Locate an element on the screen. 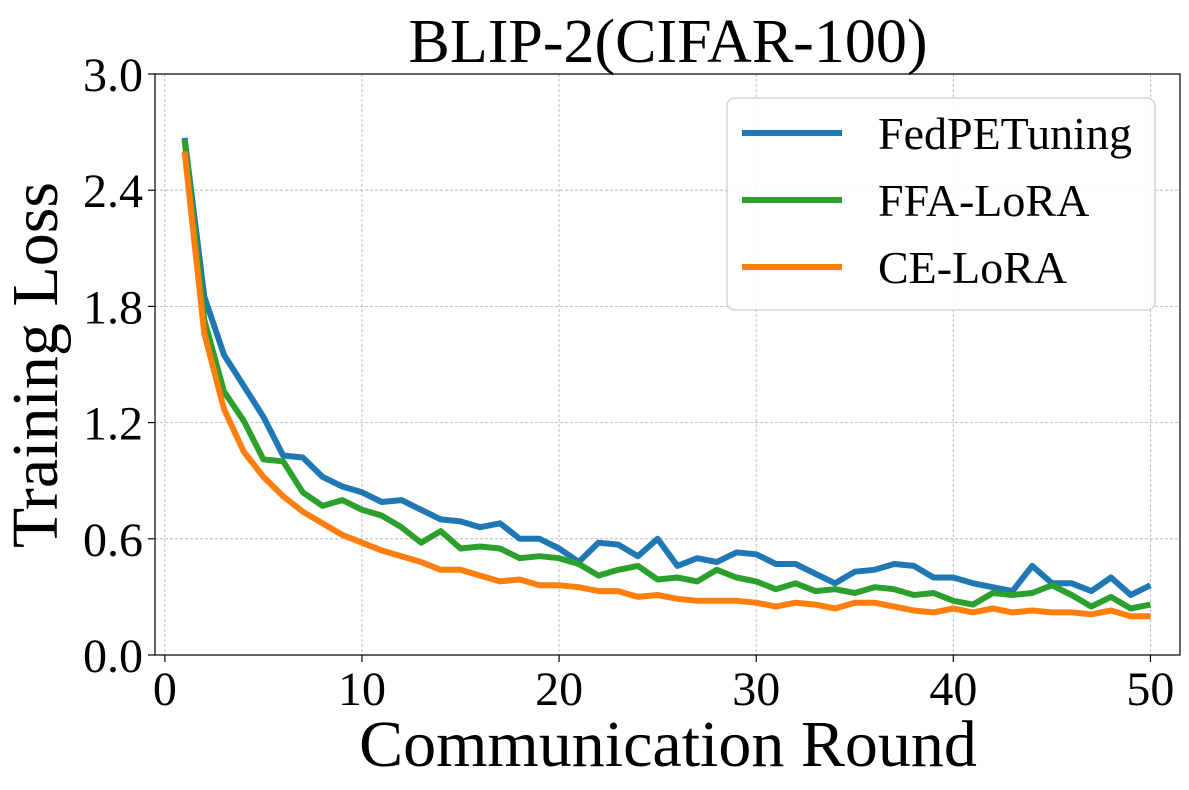 The height and width of the screenshot is (790, 1189). chart-title: BLIP-2(CIFAR-100) is located at coordinates (668, 42).